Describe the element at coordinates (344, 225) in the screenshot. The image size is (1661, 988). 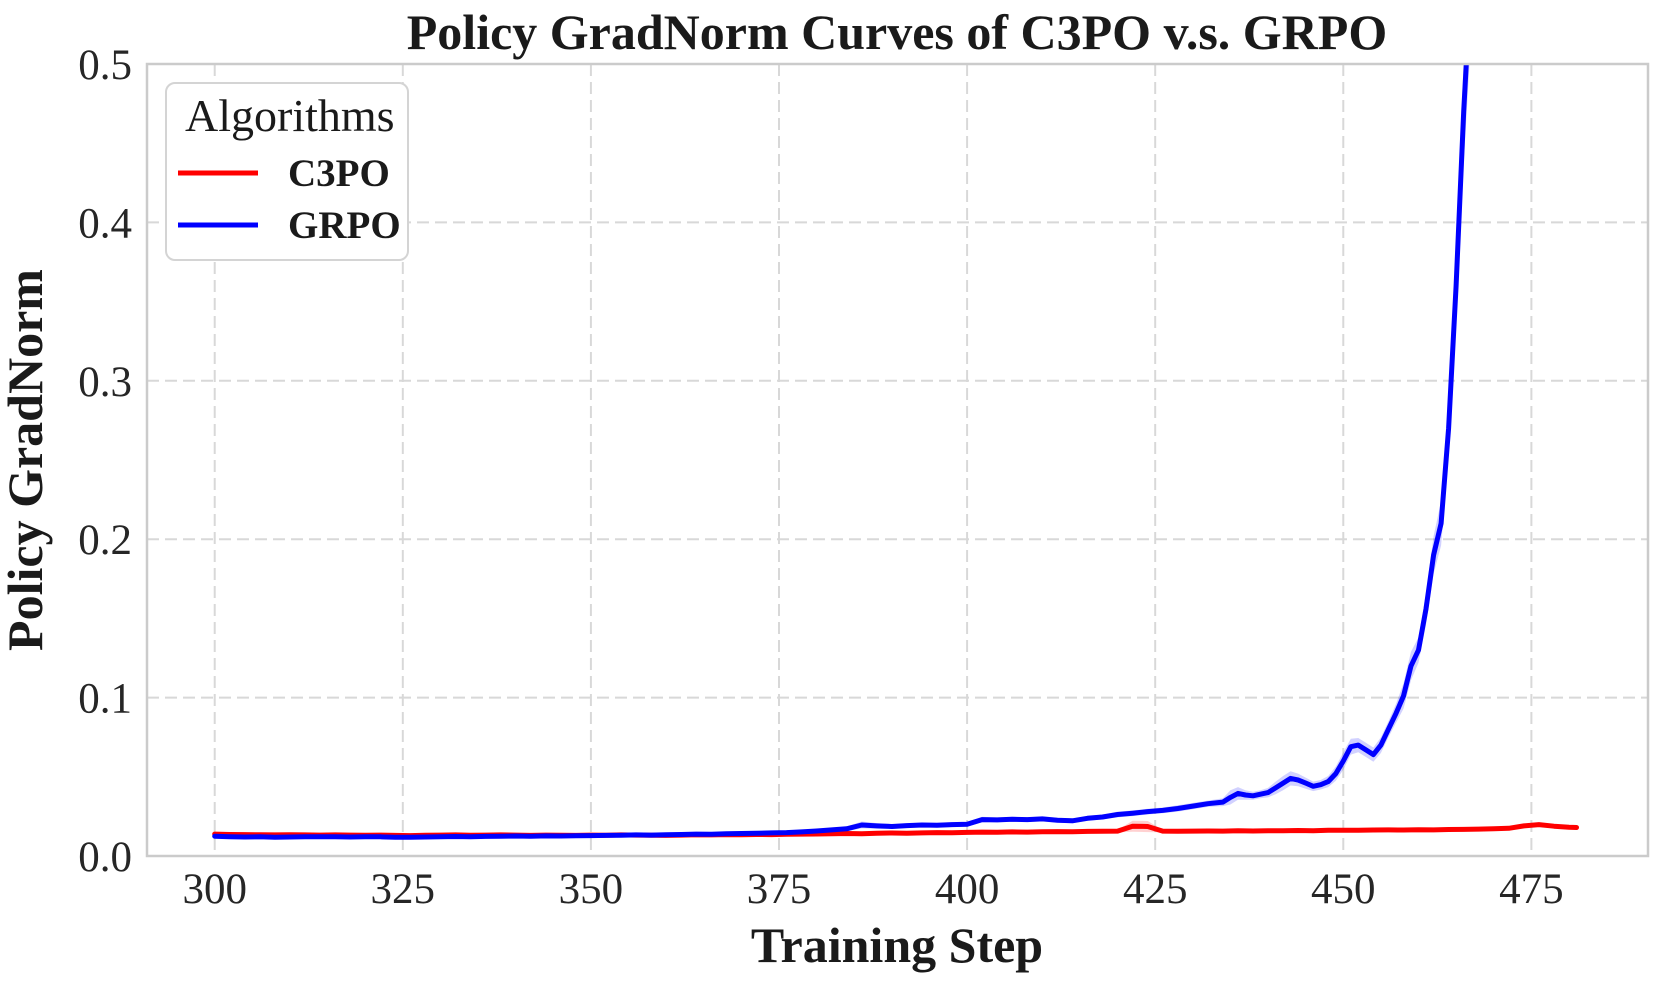
I see `legend-label-grpo: GRPO` at that location.